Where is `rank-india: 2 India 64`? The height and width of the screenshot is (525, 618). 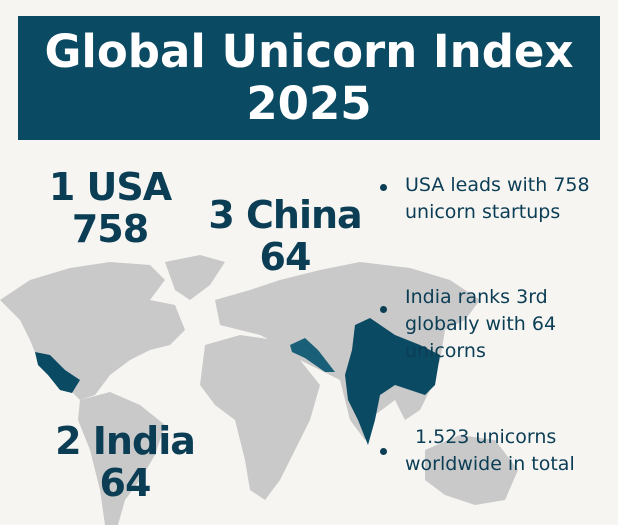 rank-india: 2 India 64 is located at coordinates (125, 462).